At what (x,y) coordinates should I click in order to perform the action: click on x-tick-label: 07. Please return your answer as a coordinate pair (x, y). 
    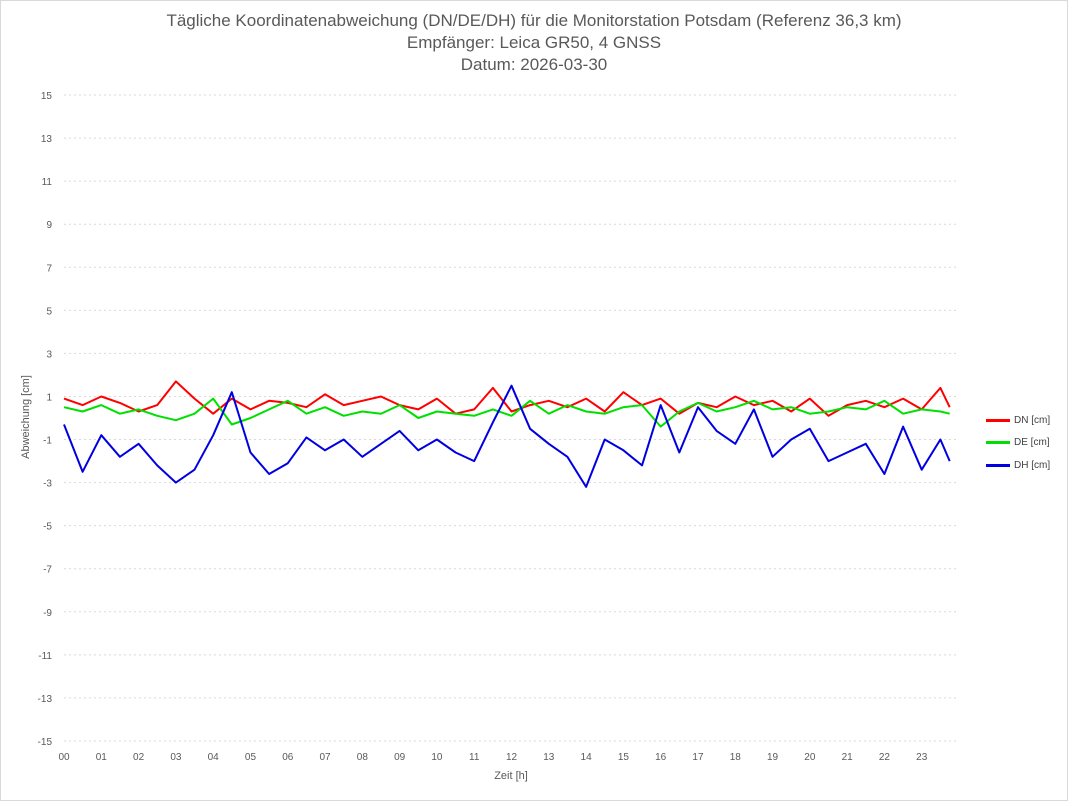
    Looking at the image, I should click on (325, 757).